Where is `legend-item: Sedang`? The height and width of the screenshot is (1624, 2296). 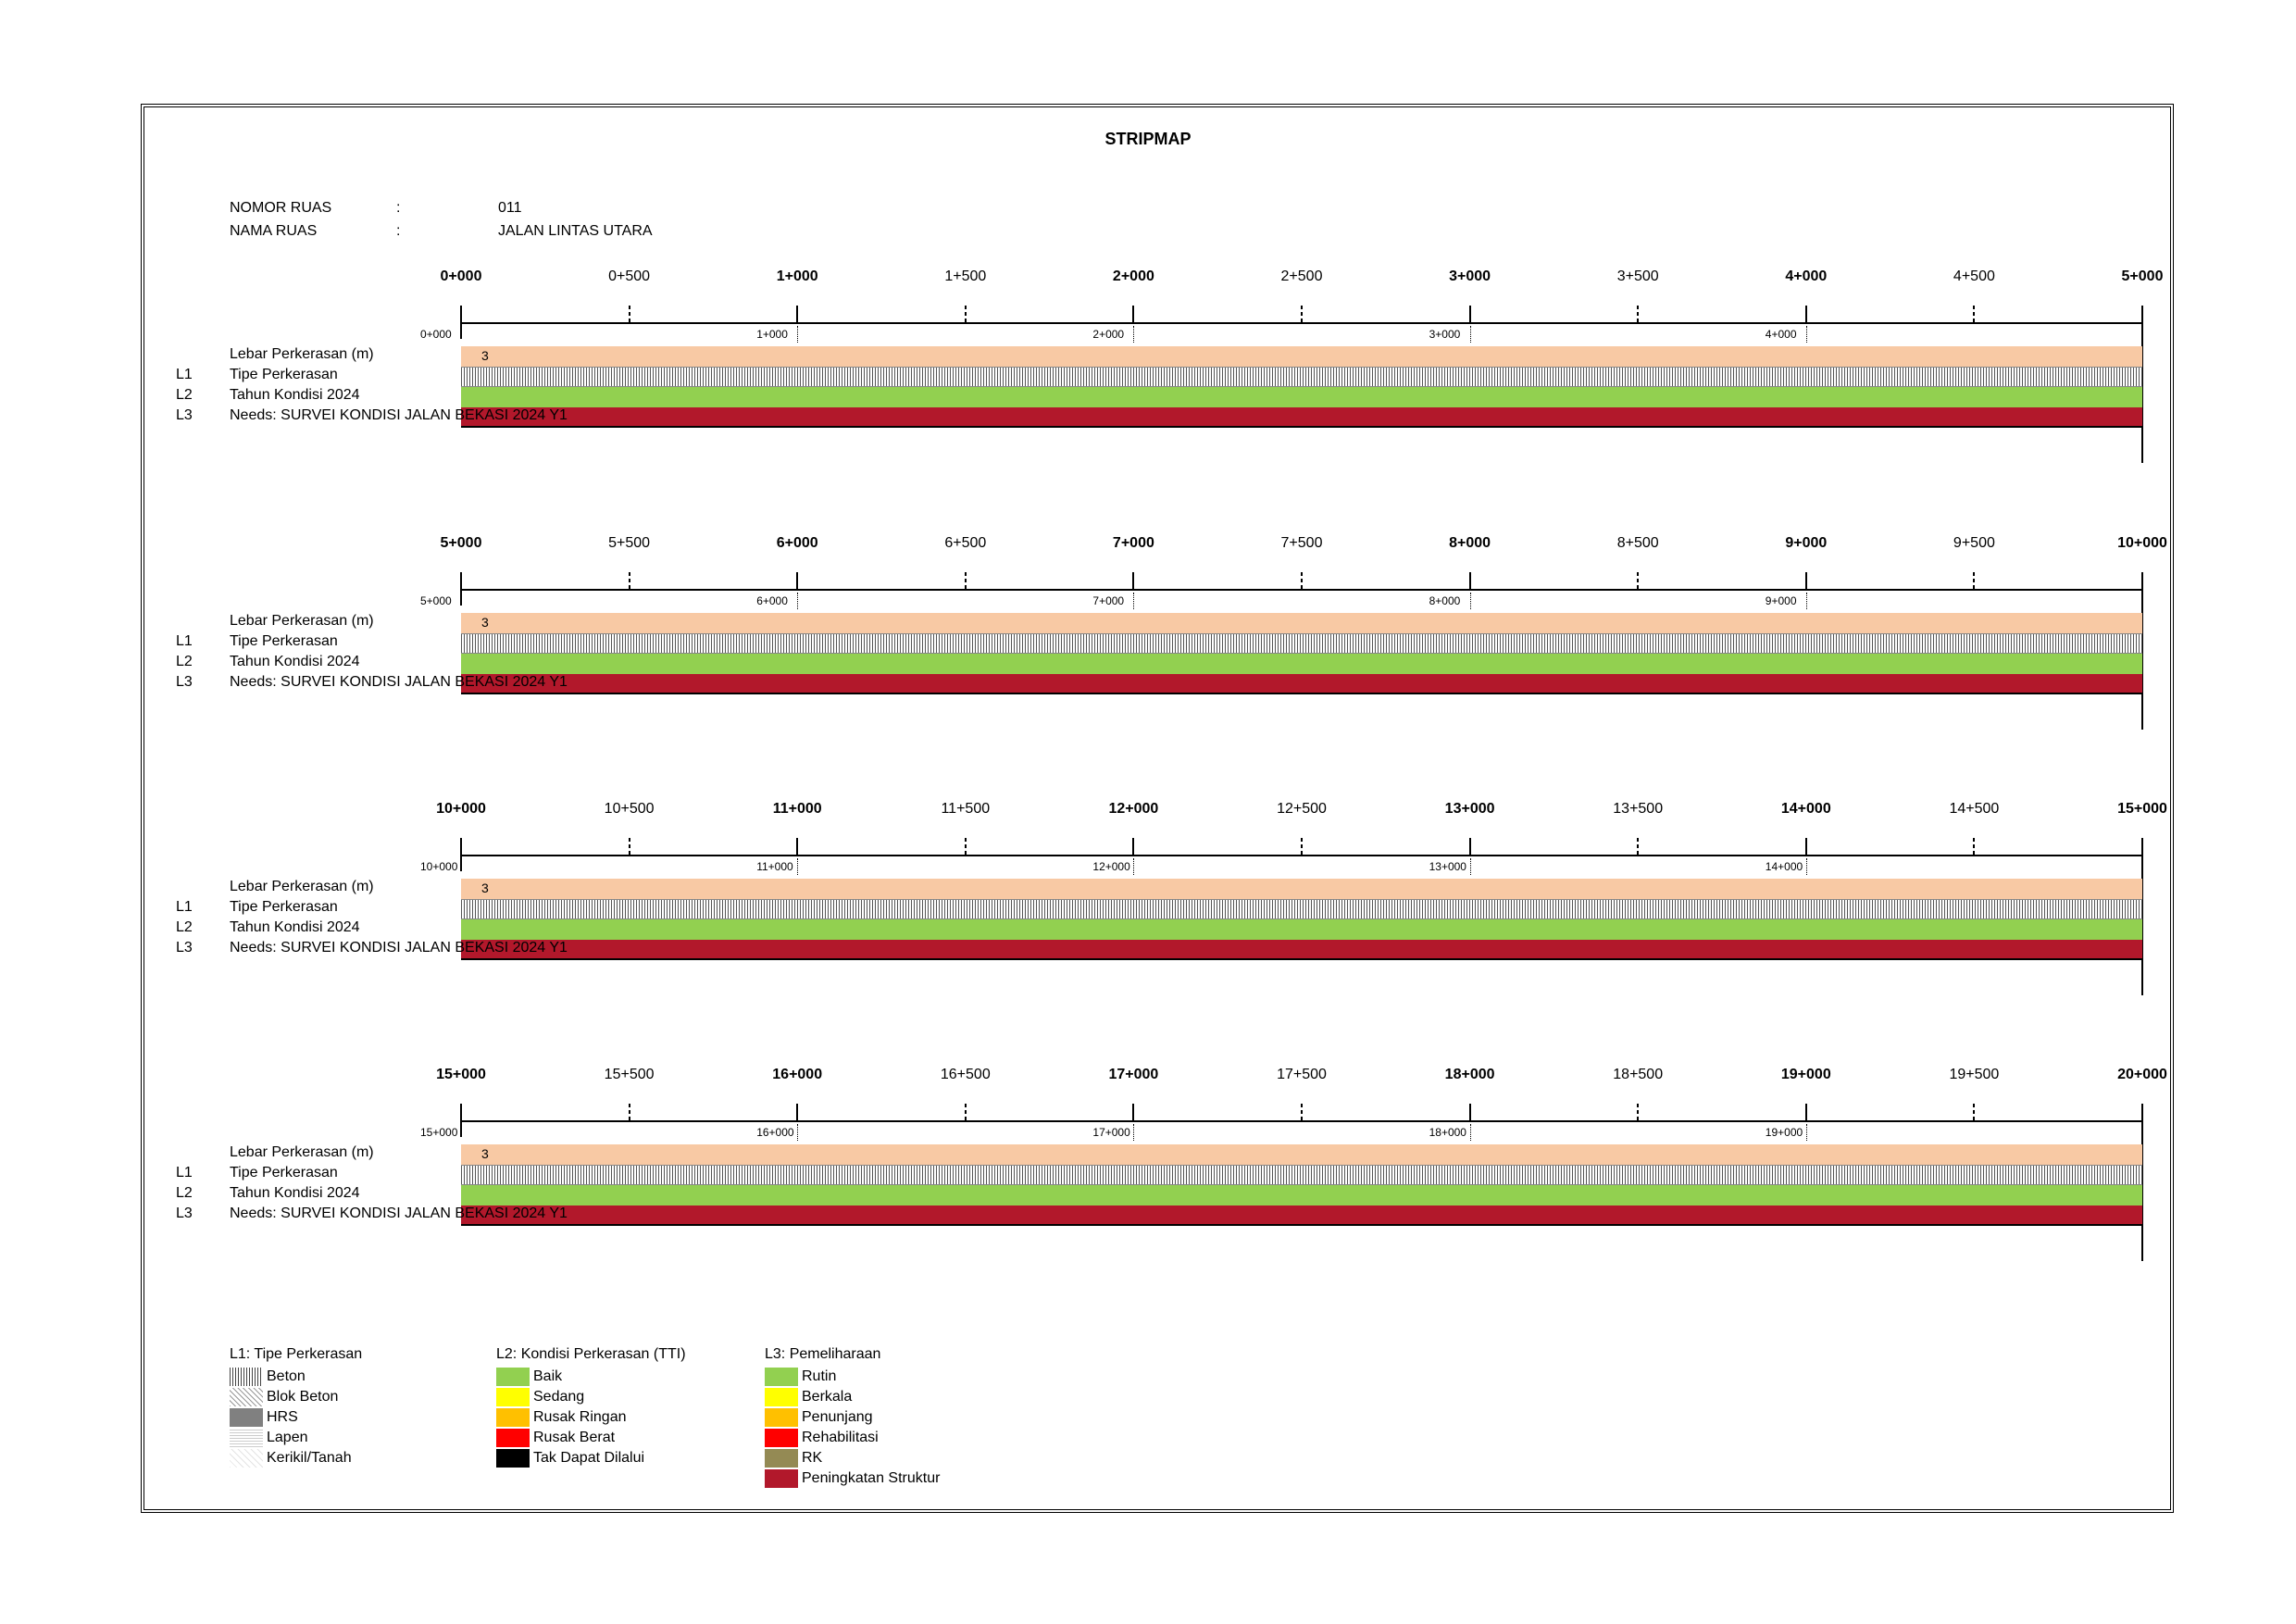 legend-item: Sedang is located at coordinates (591, 1397).